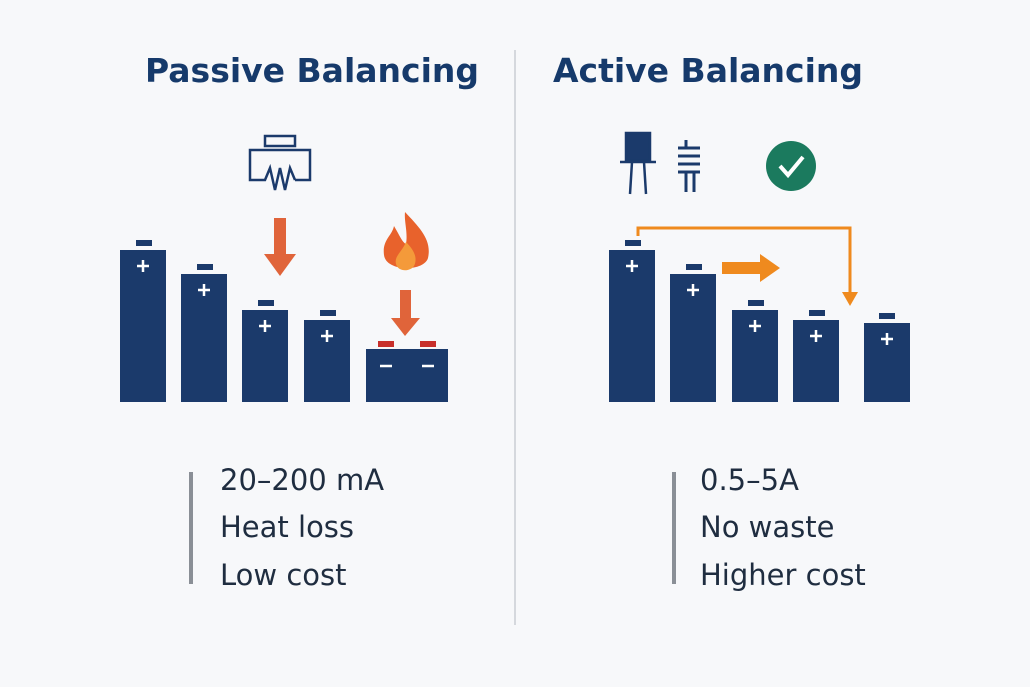 The height and width of the screenshot is (687, 1030). I want to click on right-line: Higher cost, so click(783, 575).